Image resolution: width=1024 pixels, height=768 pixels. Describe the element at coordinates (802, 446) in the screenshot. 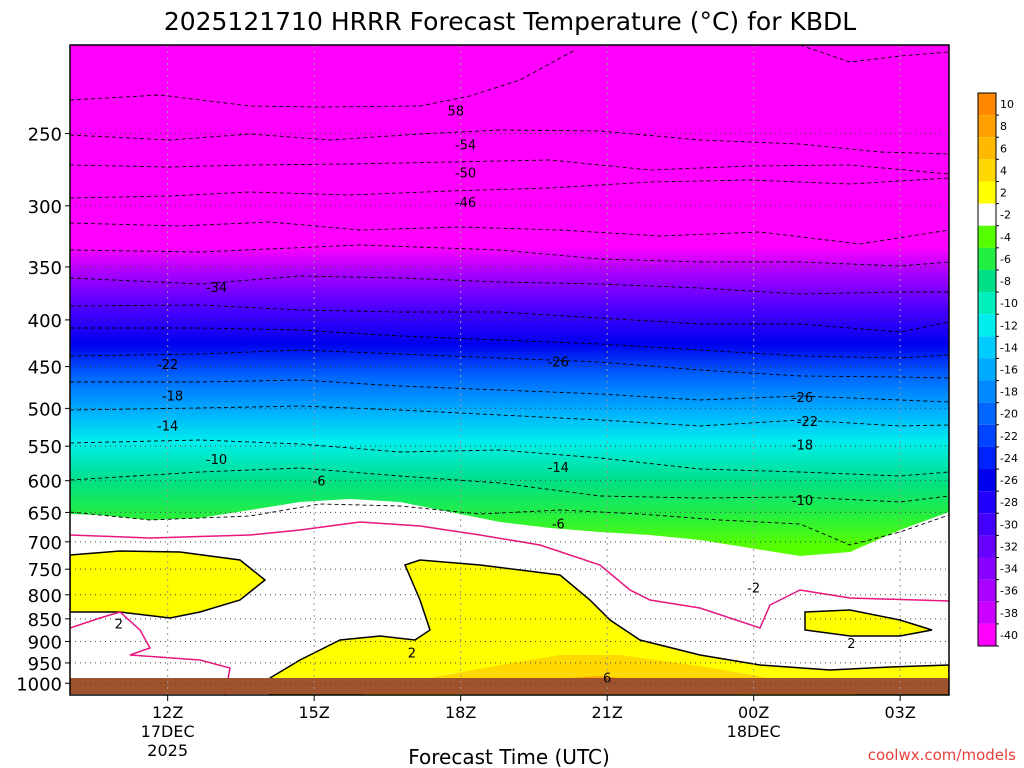

I see `contour-label: -18` at that location.